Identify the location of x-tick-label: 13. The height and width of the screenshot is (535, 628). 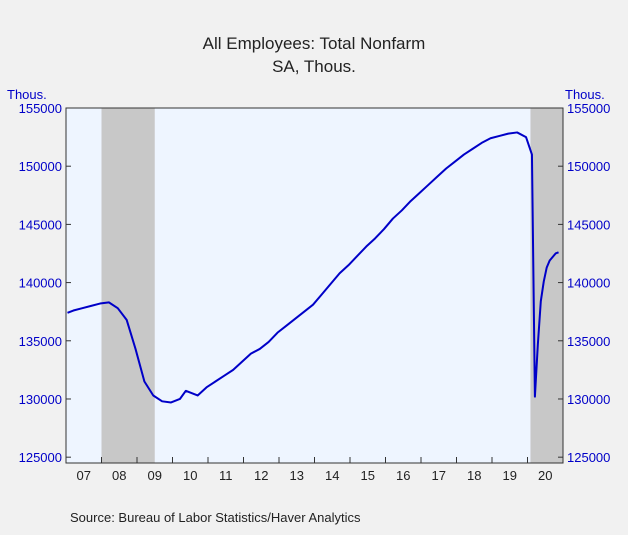
(297, 475).